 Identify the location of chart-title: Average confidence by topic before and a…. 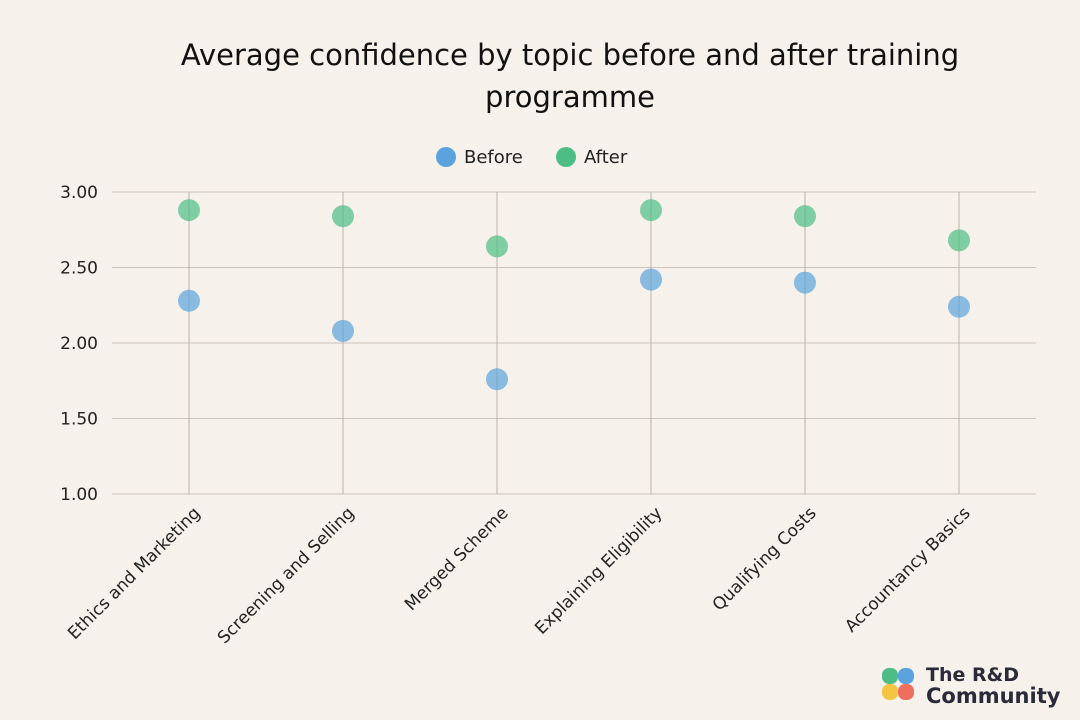
(570, 76).